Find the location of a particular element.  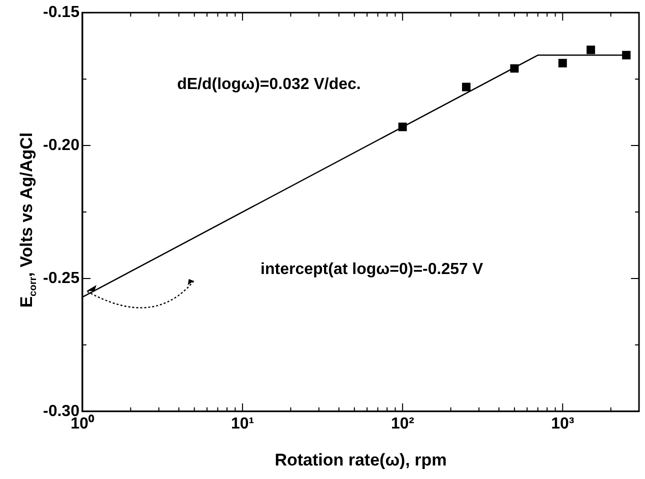

annotation: intercept(at logω=0)=-0.257 V is located at coordinates (372, 269).